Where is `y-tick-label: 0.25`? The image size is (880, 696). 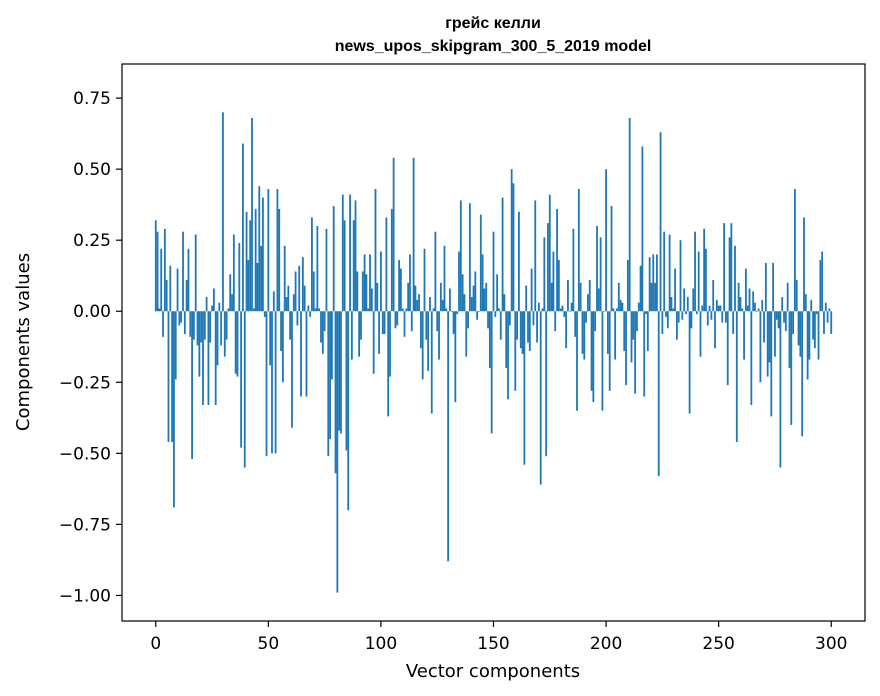 y-tick-label: 0.25 is located at coordinates (92, 241).